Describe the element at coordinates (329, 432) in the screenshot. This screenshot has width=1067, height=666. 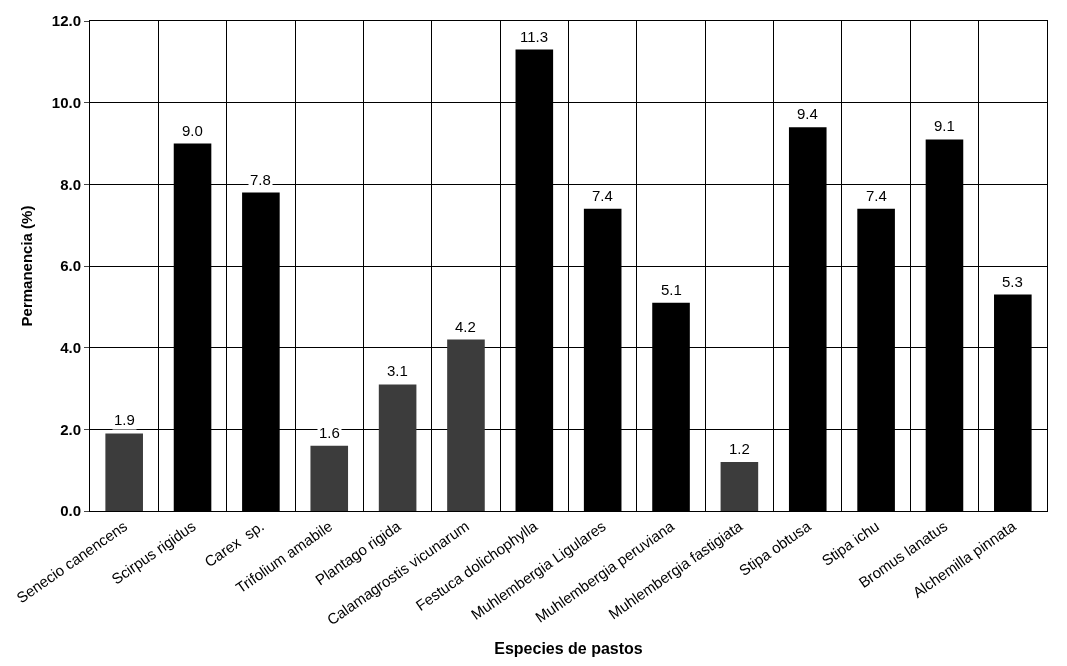
I see `data-label: 1.6` at that location.